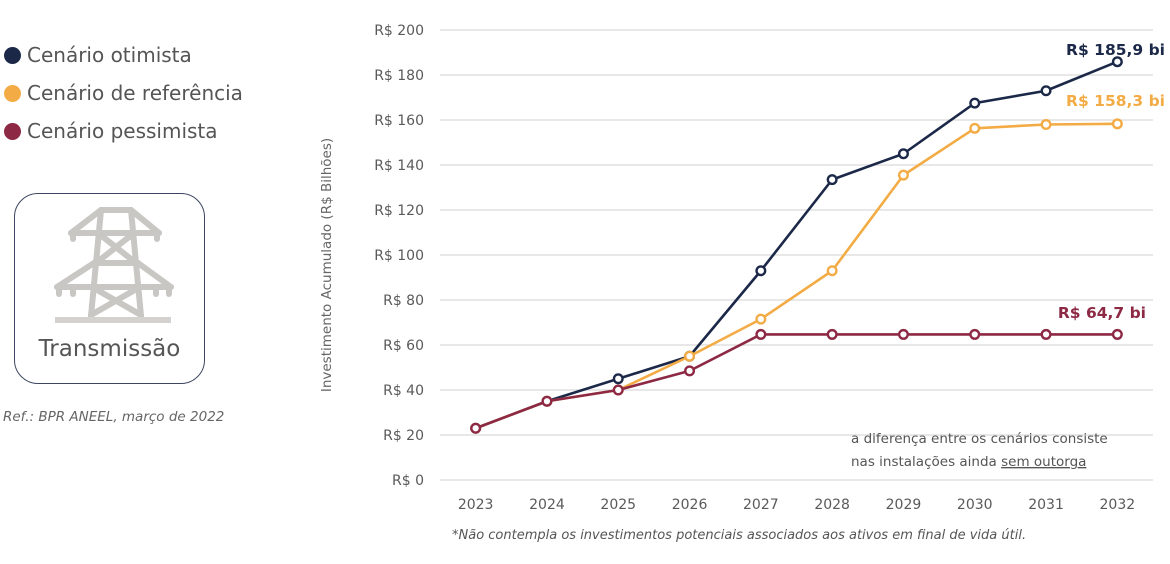  What do you see at coordinates (1043, 462) in the screenshot?
I see `annotation-underlined-text: sem outorga` at bounding box center [1043, 462].